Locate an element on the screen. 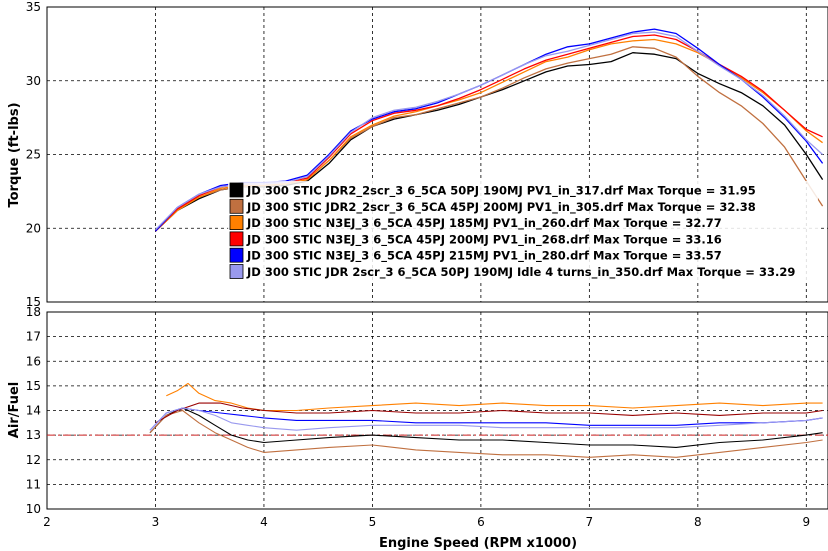  airfuel-y-ticks: 10 11 12 13 14 15 16 17 18 is located at coordinates (33, 410).